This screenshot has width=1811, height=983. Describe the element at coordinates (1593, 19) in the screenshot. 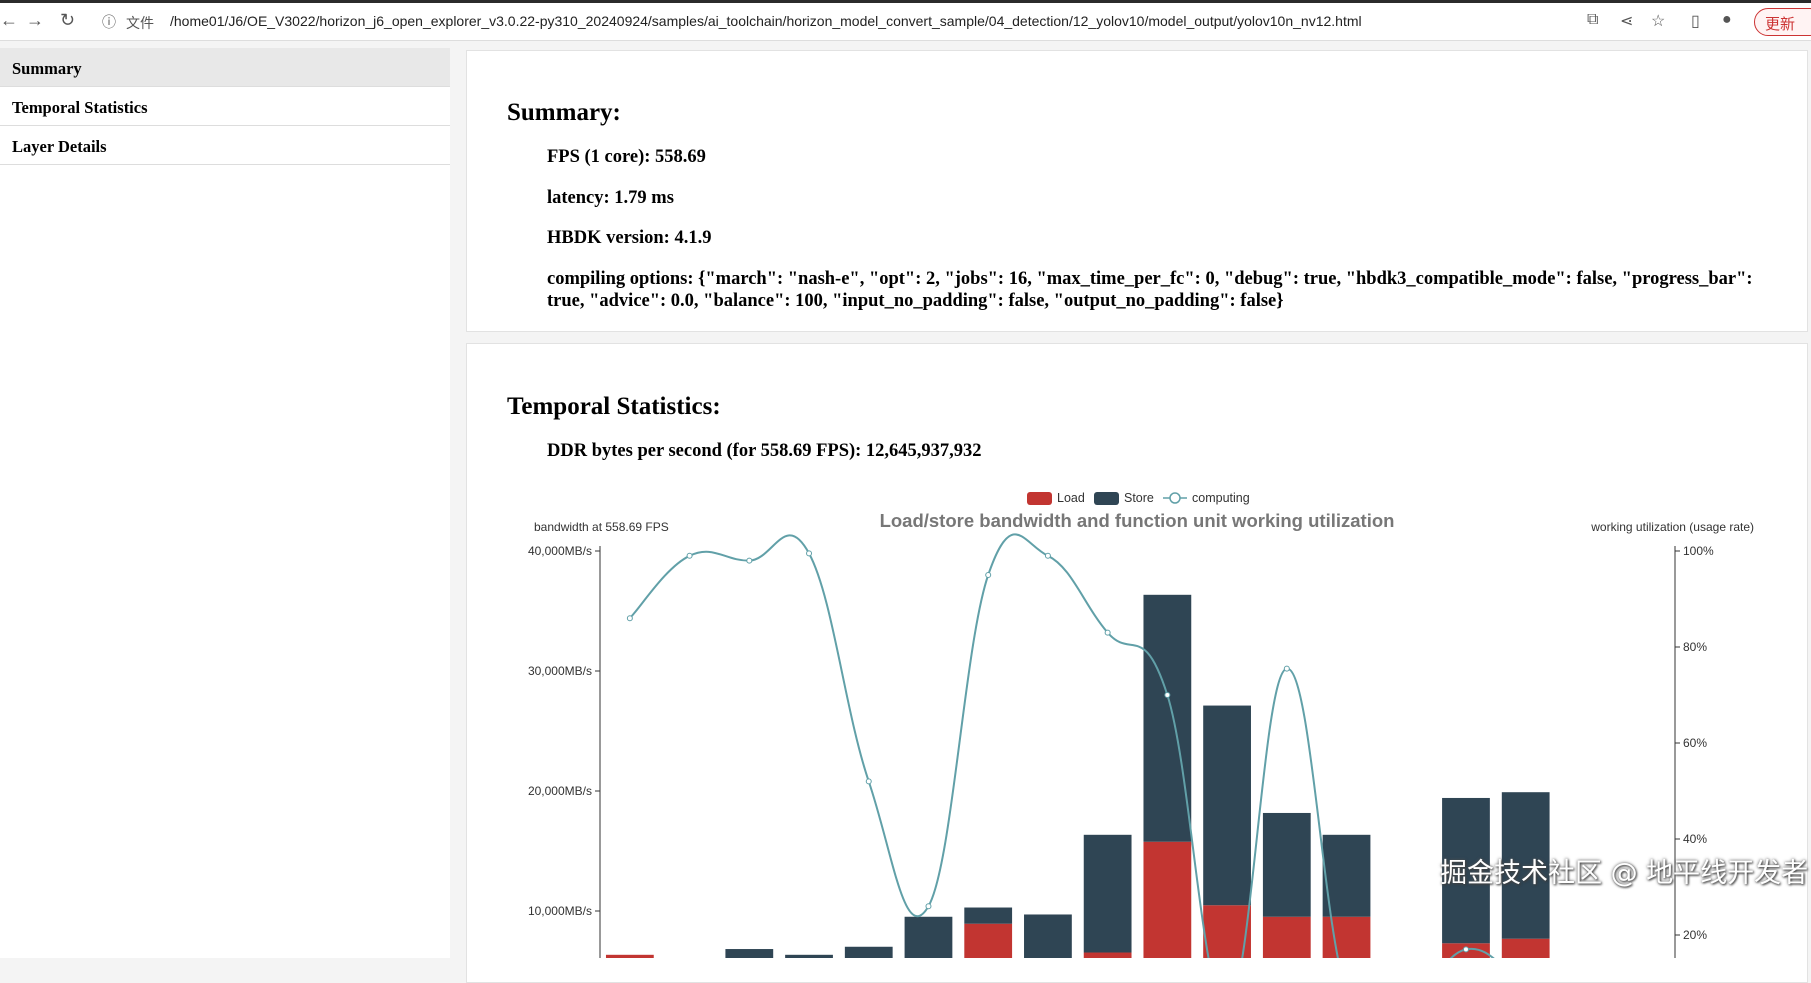

I see `translate-icon: ⧉` at that location.